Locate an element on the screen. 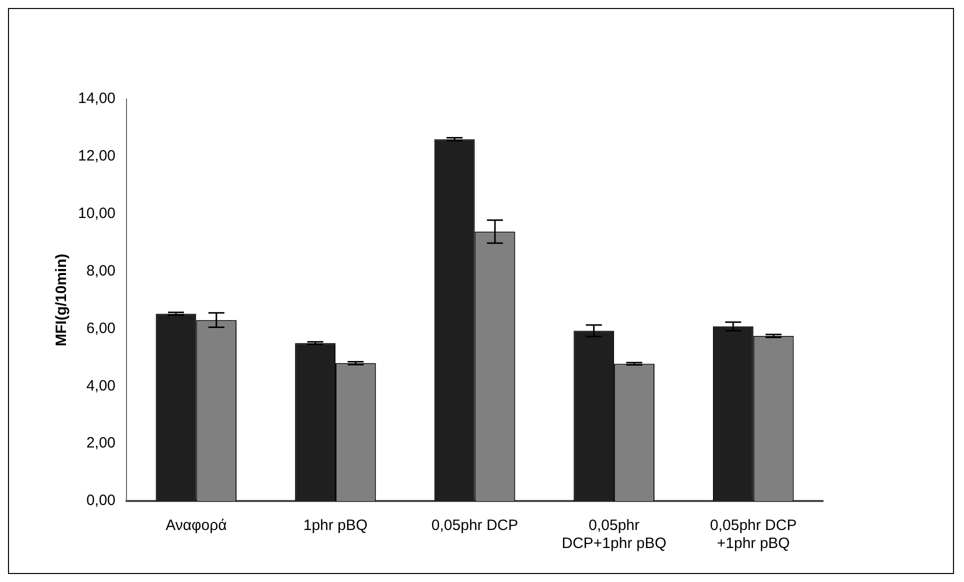  y-tick-label: 0,00 is located at coordinates (101, 501).